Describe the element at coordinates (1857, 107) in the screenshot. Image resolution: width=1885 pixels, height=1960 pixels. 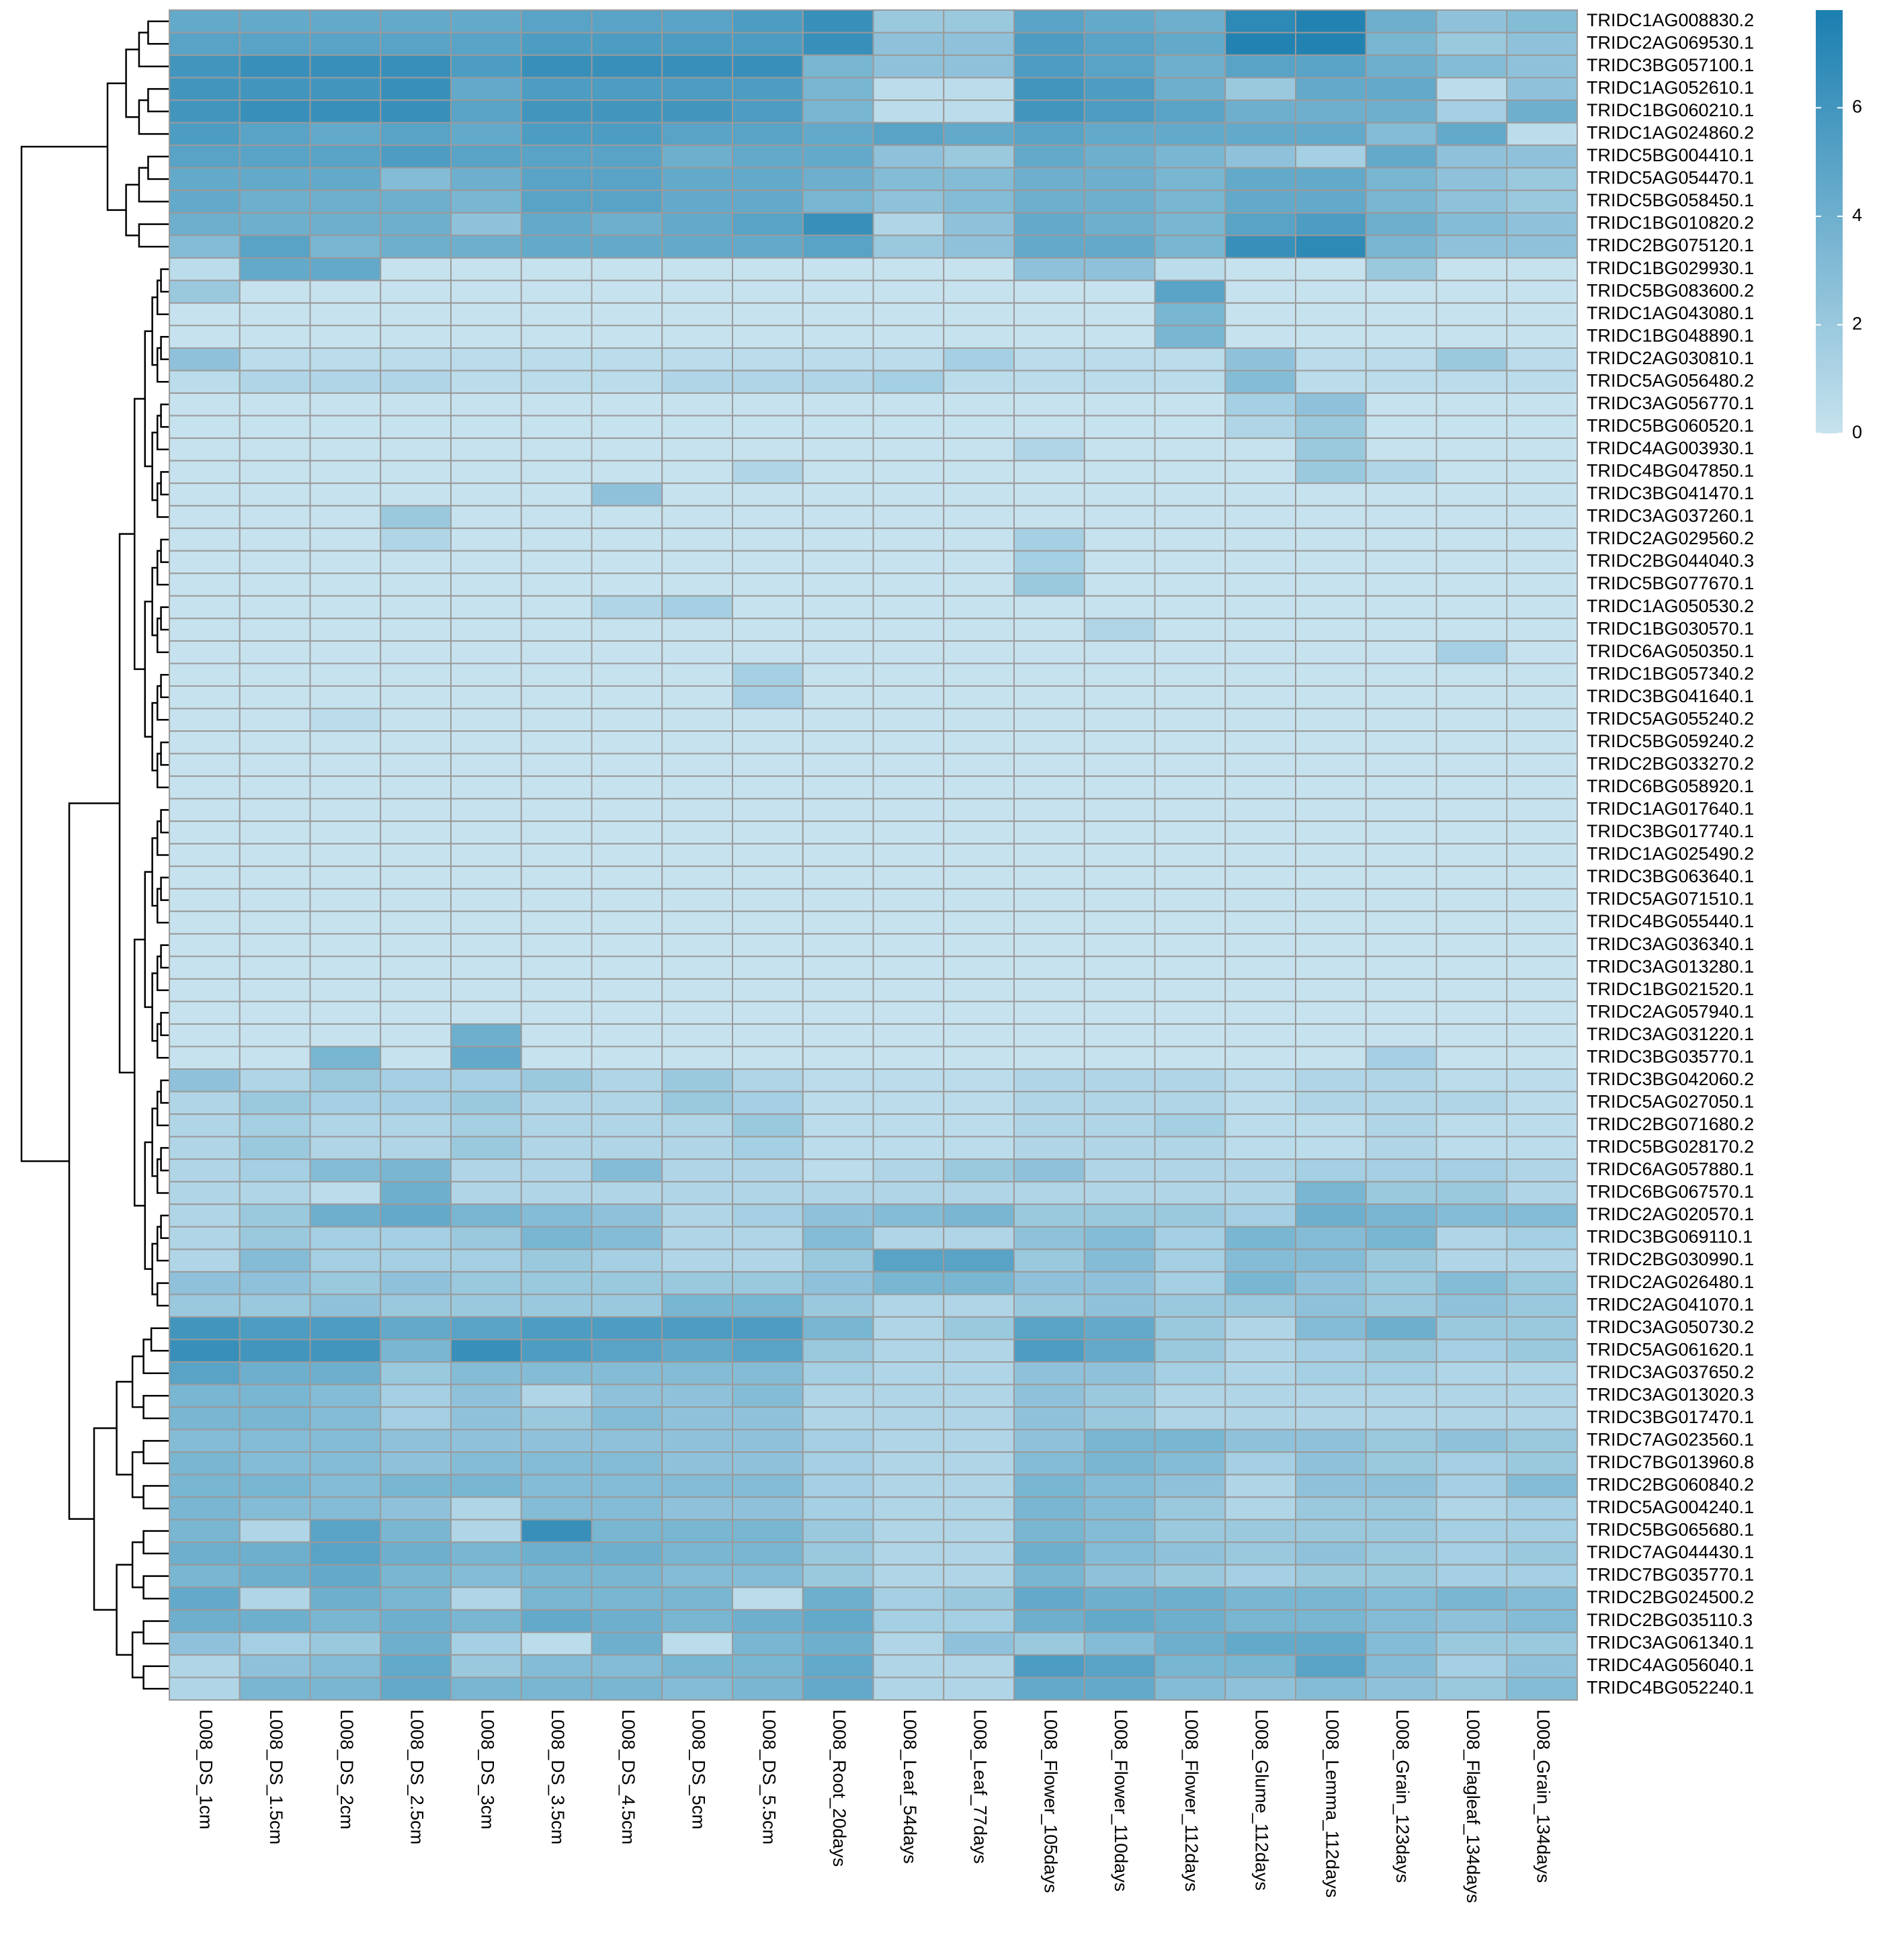
I see `colorbar-tick-label: 6` at that location.